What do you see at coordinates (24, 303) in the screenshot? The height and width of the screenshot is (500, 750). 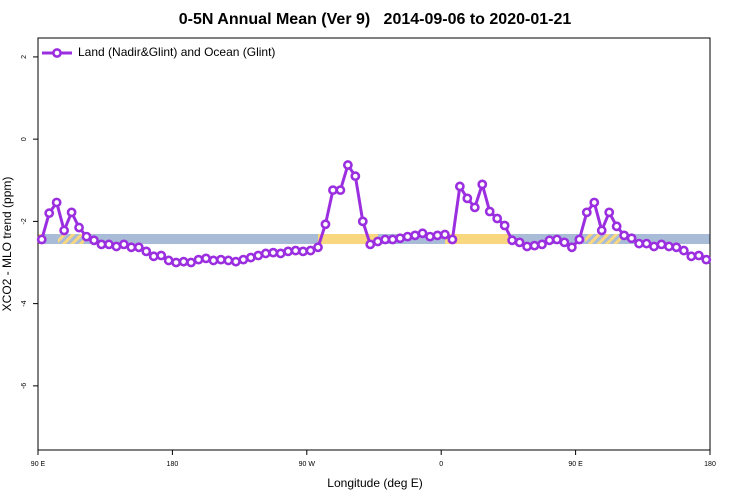 I see `y-tick-label: -4` at bounding box center [24, 303].